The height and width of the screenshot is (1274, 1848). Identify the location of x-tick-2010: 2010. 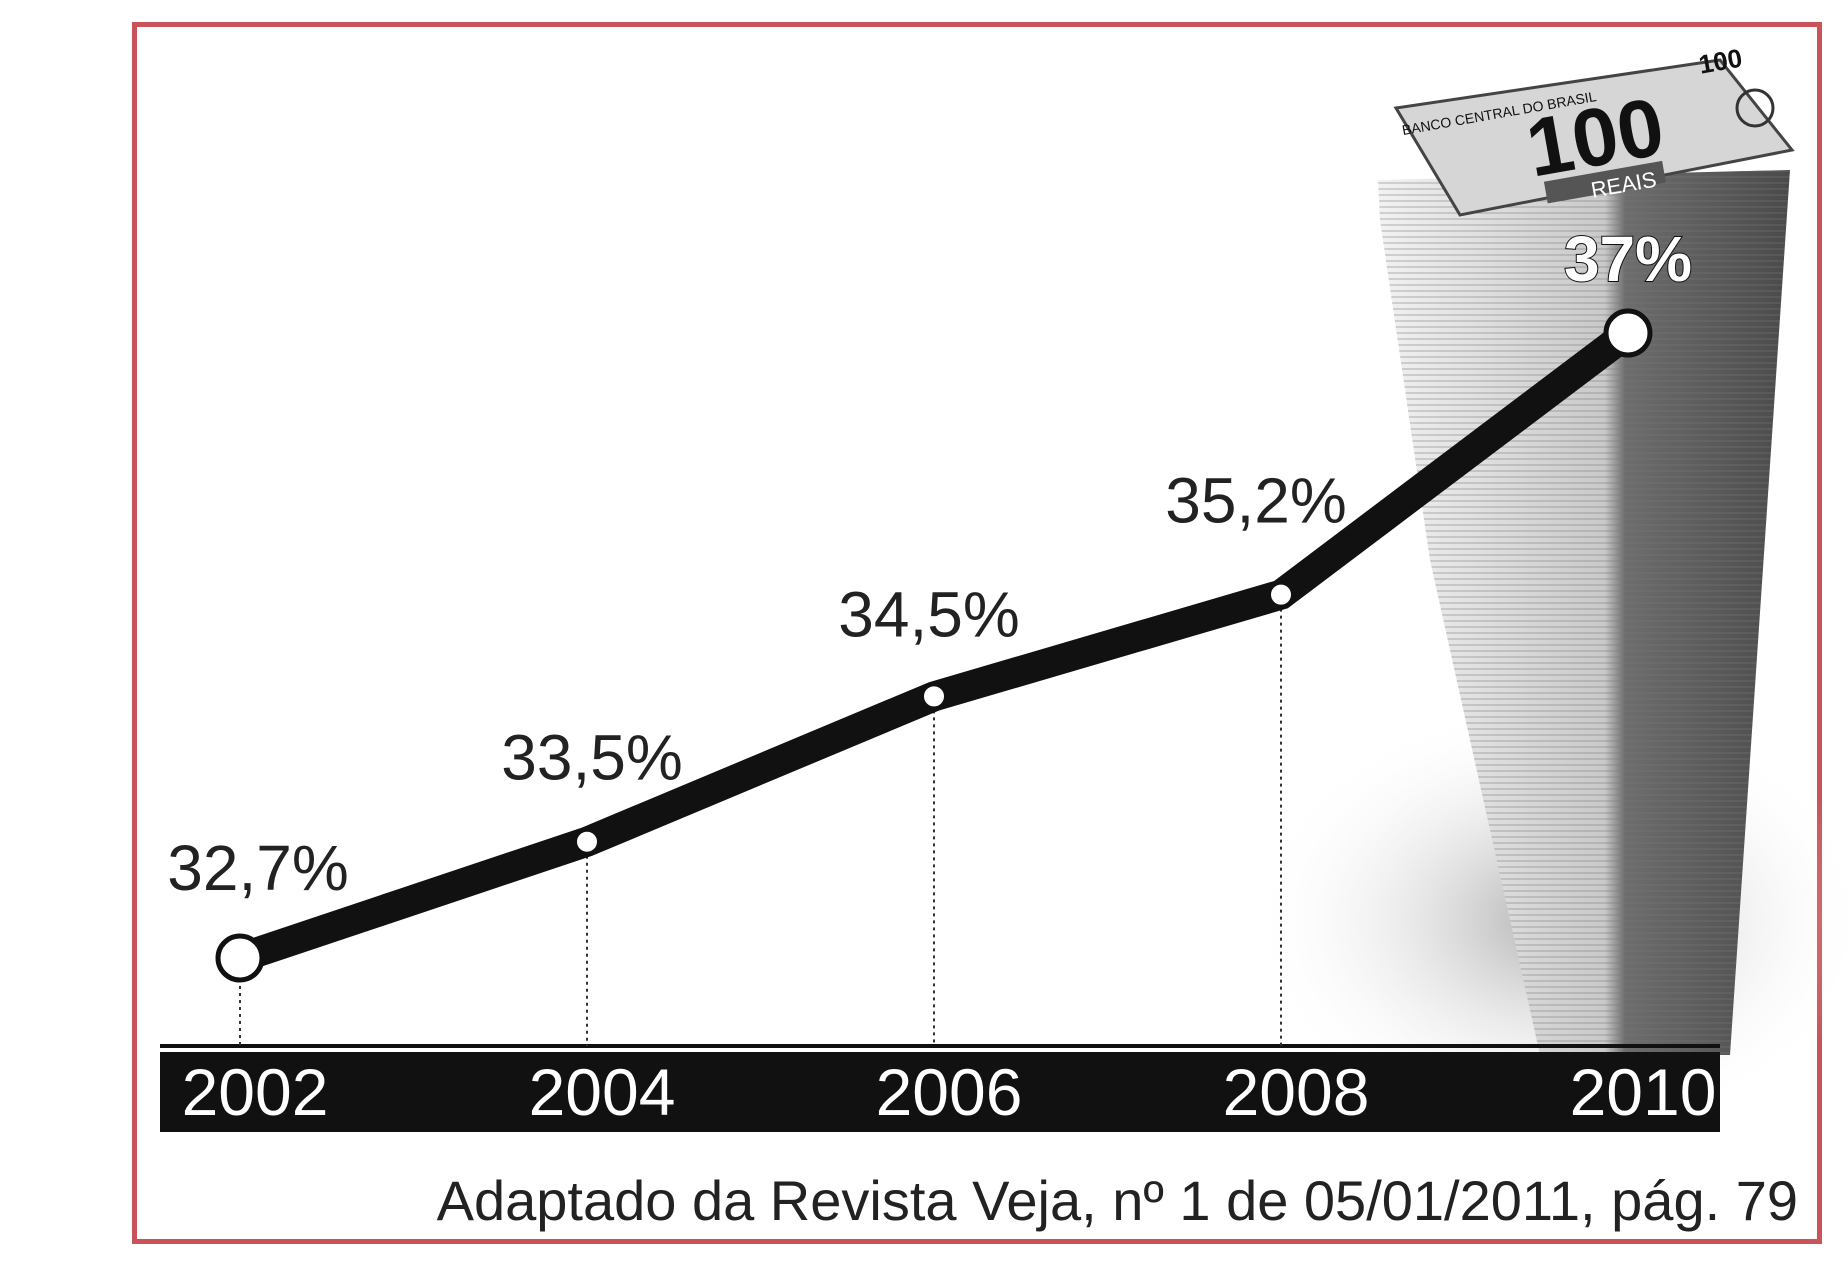
(1643, 1092).